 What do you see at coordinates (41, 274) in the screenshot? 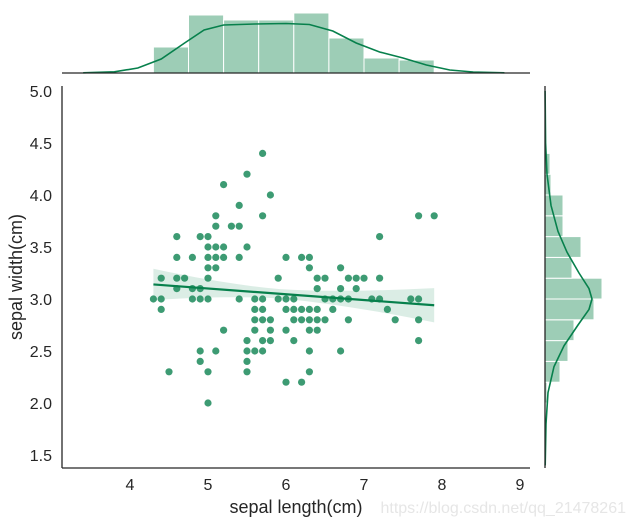
I see `y-axis-tick-labels: 1.5 2.0 2.5 3.0 3.5 4.0 4.5 5.0` at bounding box center [41, 274].